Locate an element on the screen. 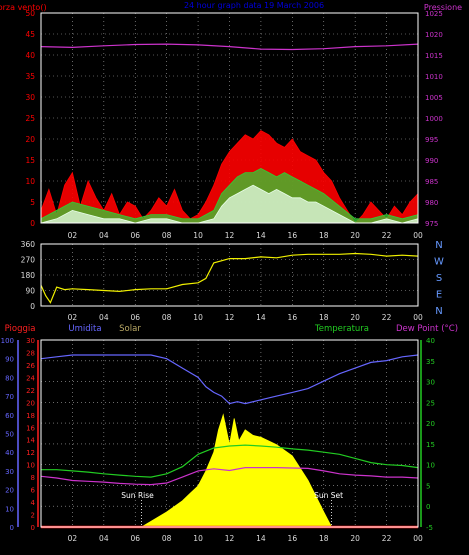 The height and width of the screenshot is (555, 469). umidita-tick-label: 100 is located at coordinates (7, 341).